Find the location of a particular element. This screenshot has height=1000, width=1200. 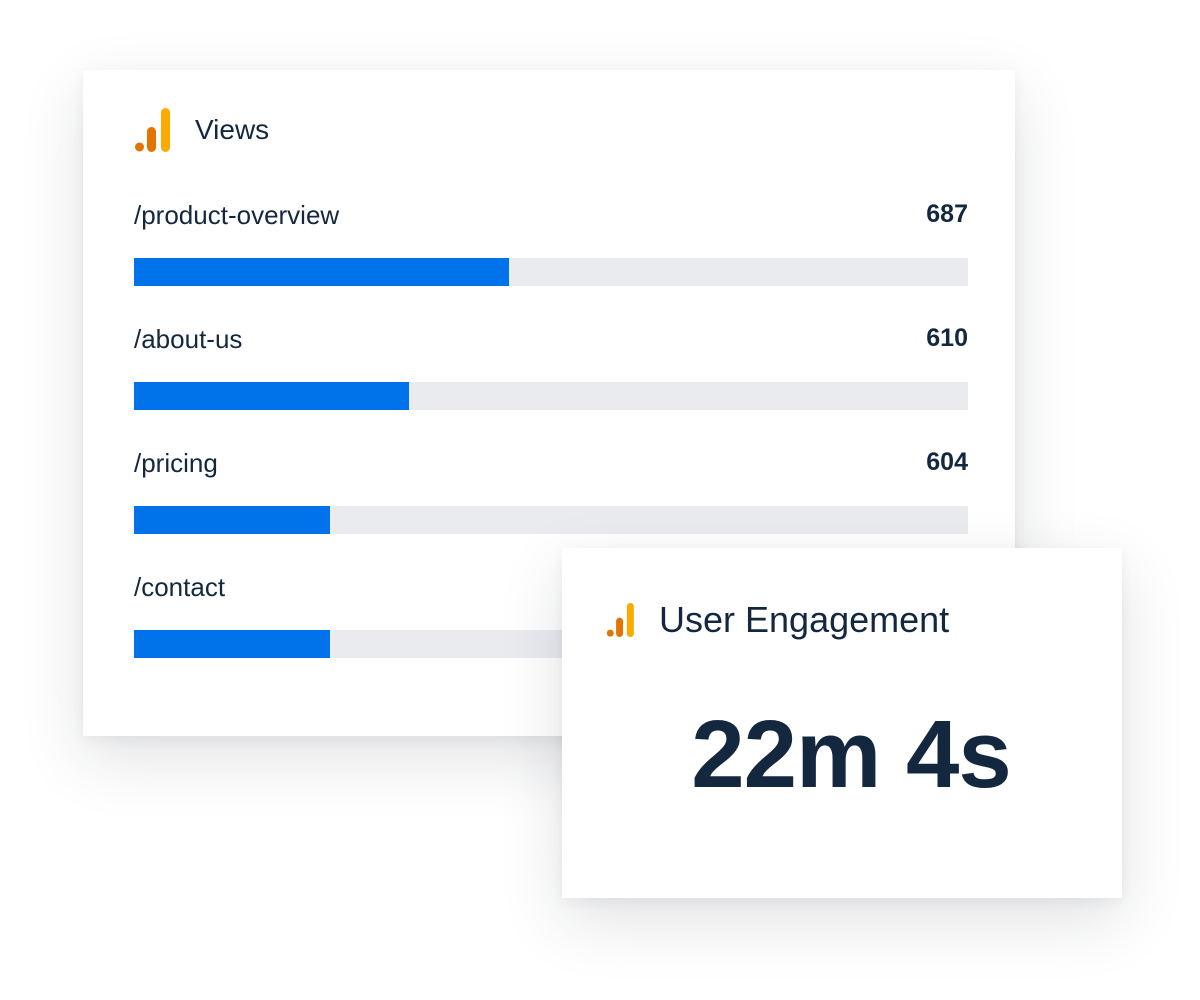

views-card-header: Views is located at coordinates (202, 130).